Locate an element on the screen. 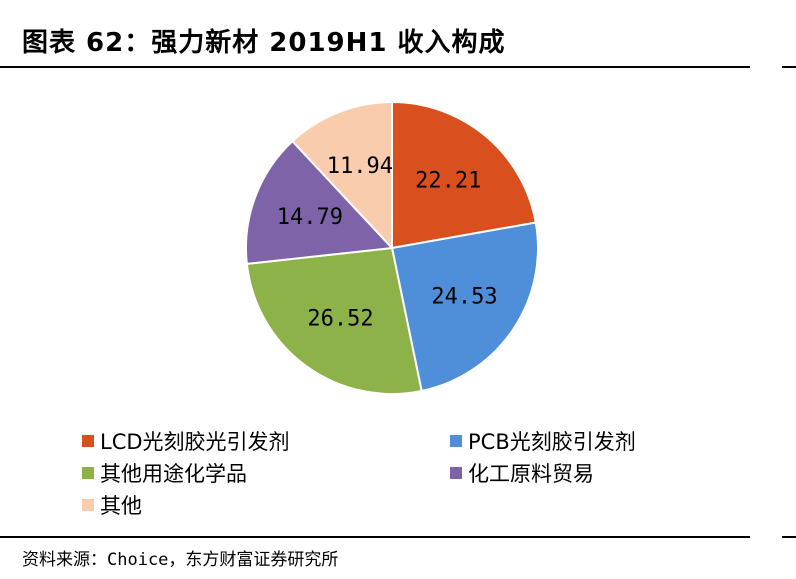 The width and height of the screenshot is (796, 579). slice-value-label-1: 22.21 is located at coordinates (448, 180).